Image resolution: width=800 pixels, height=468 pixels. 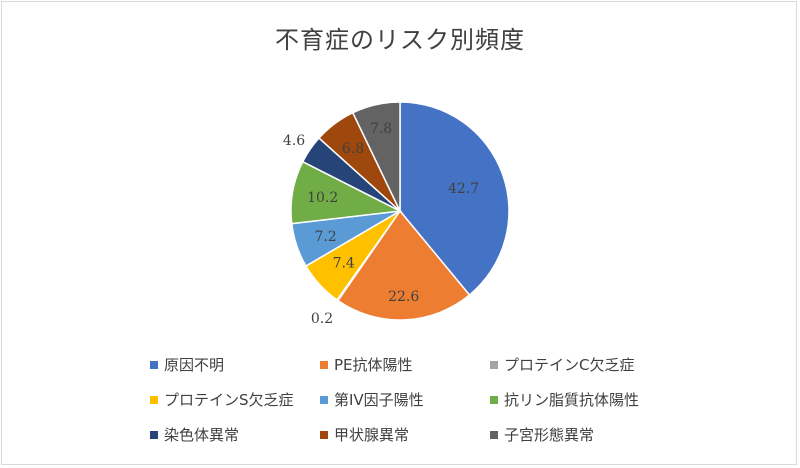 What do you see at coordinates (325, 237) in the screenshot?
I see `data-label-5: 7.2` at bounding box center [325, 237].